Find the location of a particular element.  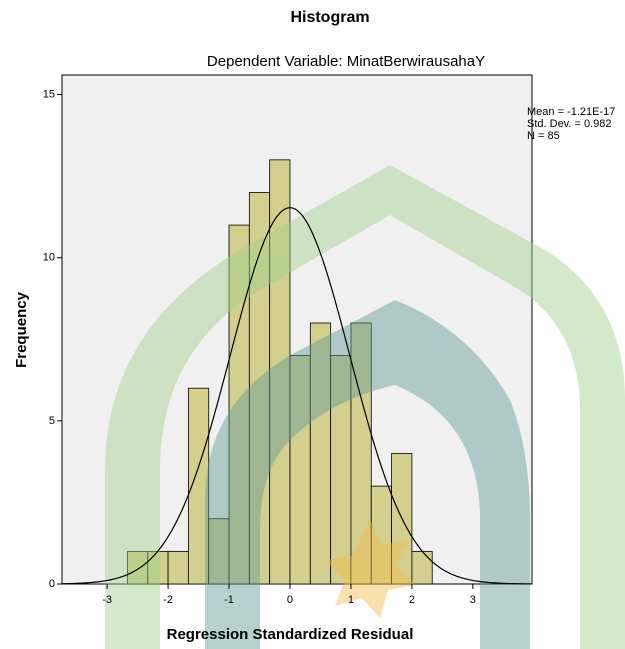

y-tick-label: 5 is located at coordinates (52, 421).